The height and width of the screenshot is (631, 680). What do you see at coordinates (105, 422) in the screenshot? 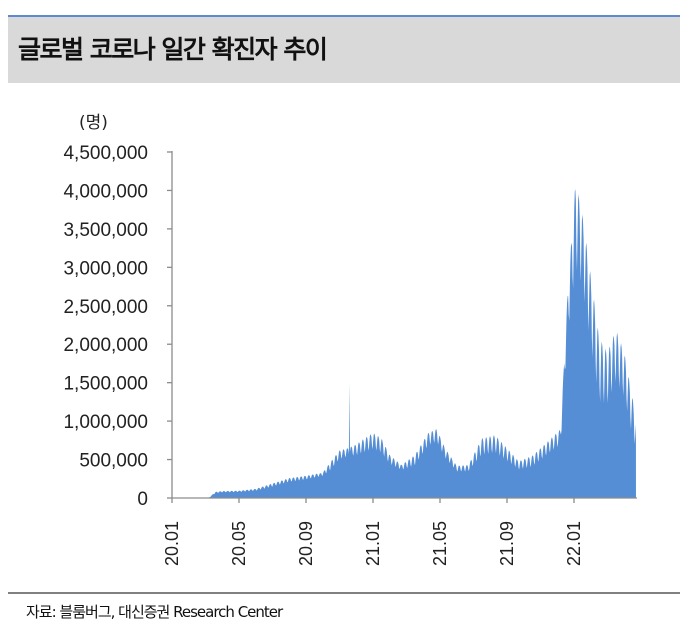
I see `y-tick-label: 1,000,000` at bounding box center [105, 422].